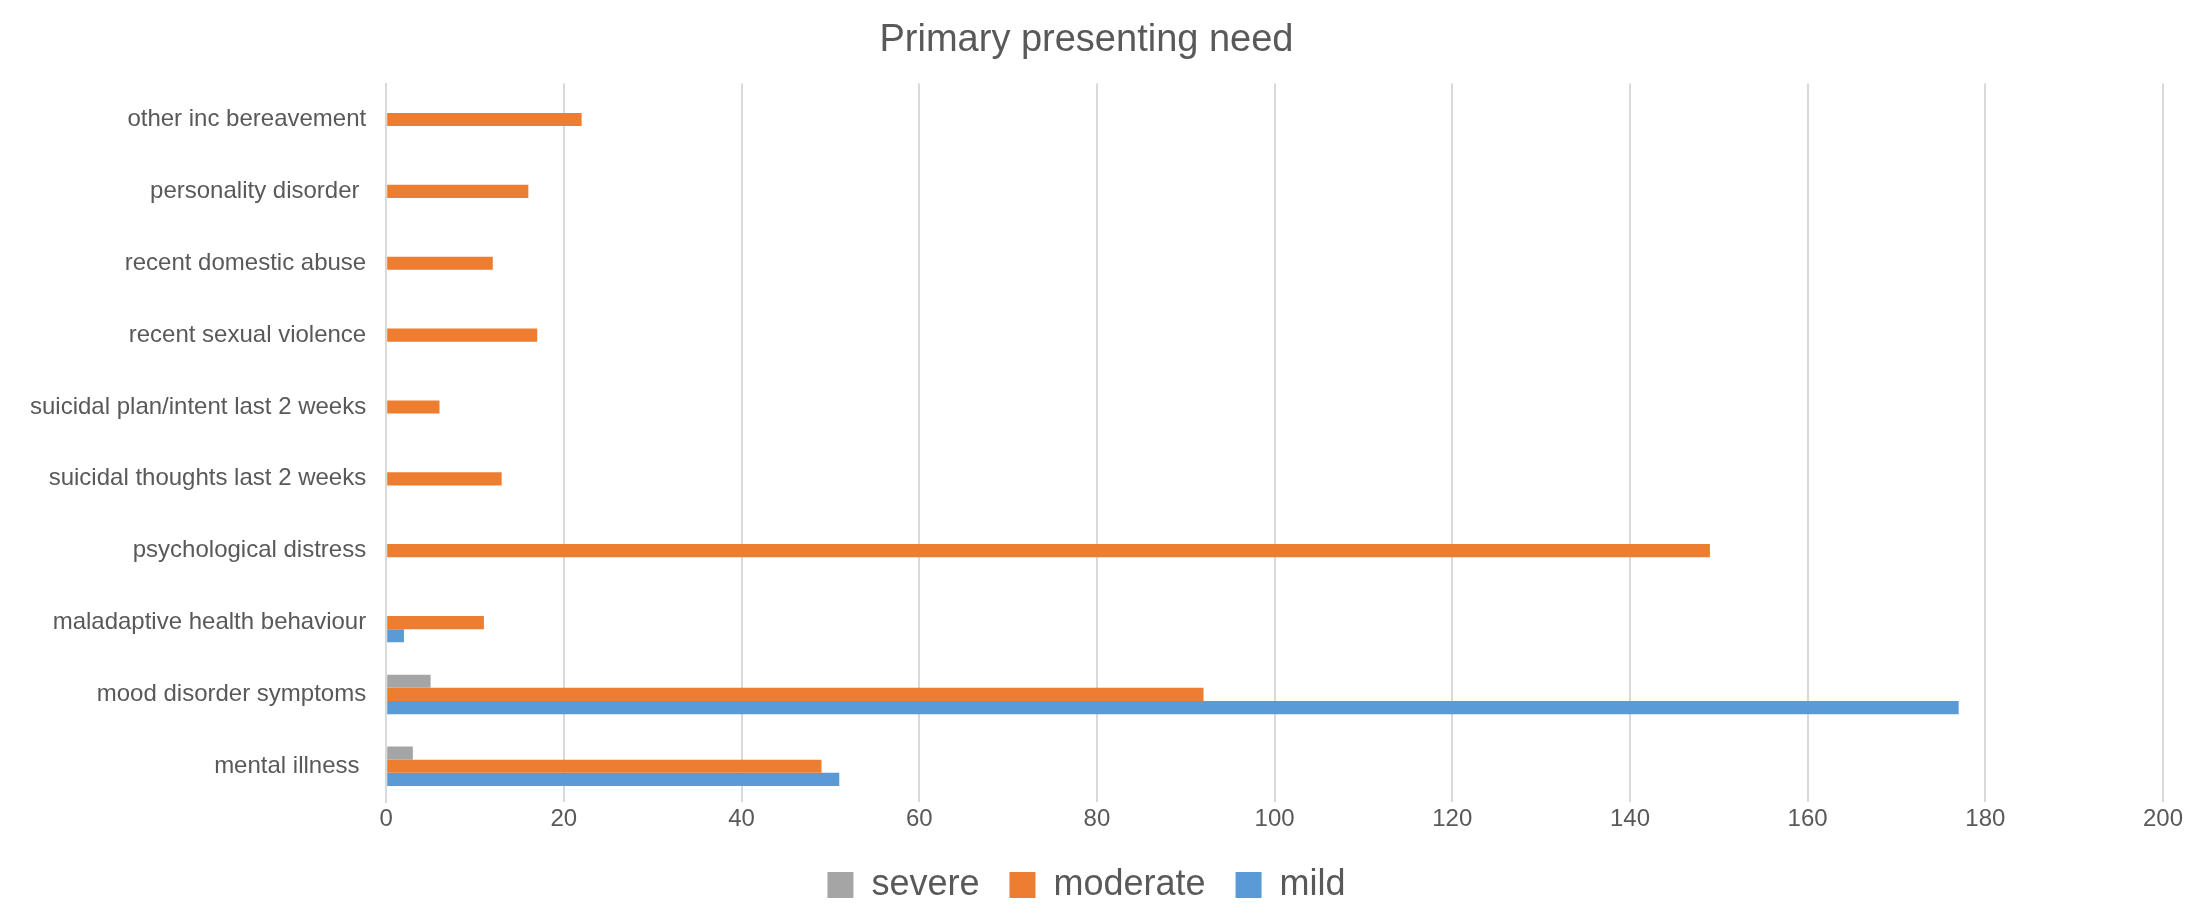 The image size is (2203, 923). I want to click on x-tick-label: 40, so click(741, 818).